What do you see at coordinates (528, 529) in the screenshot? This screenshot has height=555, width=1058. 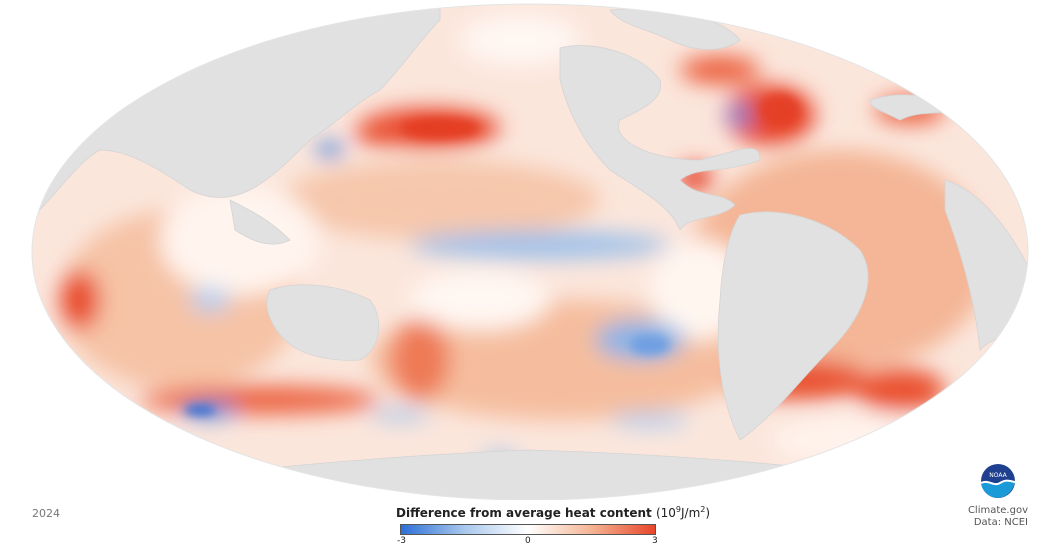 I see `legend-color-bar` at bounding box center [528, 529].